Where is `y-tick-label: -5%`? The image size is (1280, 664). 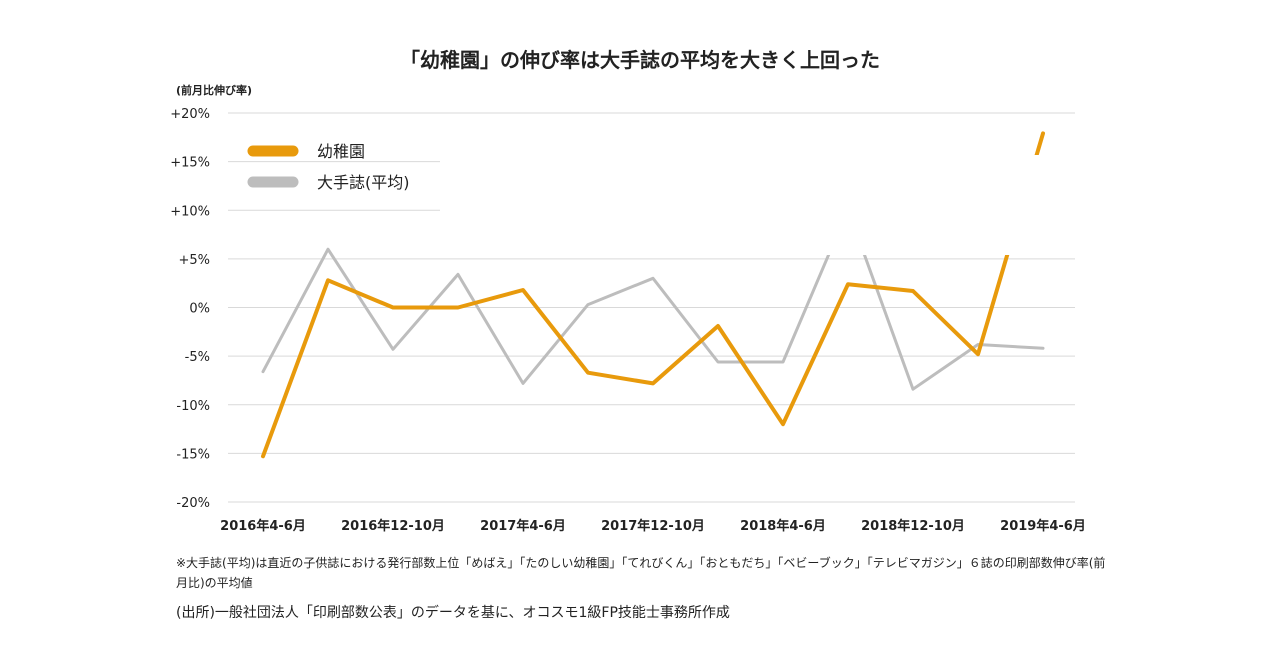
y-tick-label: -5% is located at coordinates (197, 357).